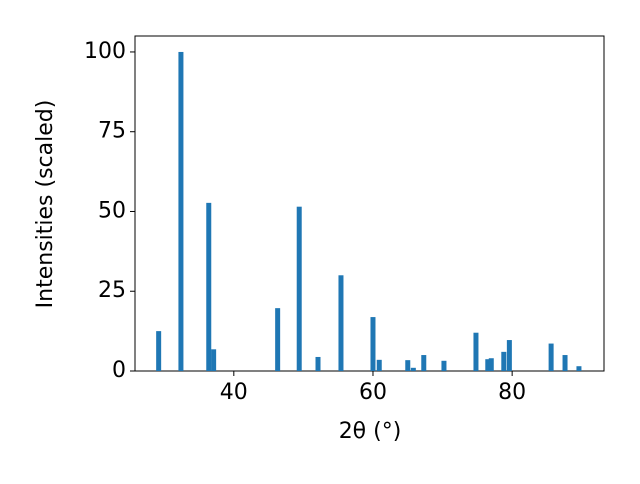 The width and height of the screenshot is (640, 484). What do you see at coordinates (112, 131) in the screenshot?
I see `y-tick-label: 75` at bounding box center [112, 131].